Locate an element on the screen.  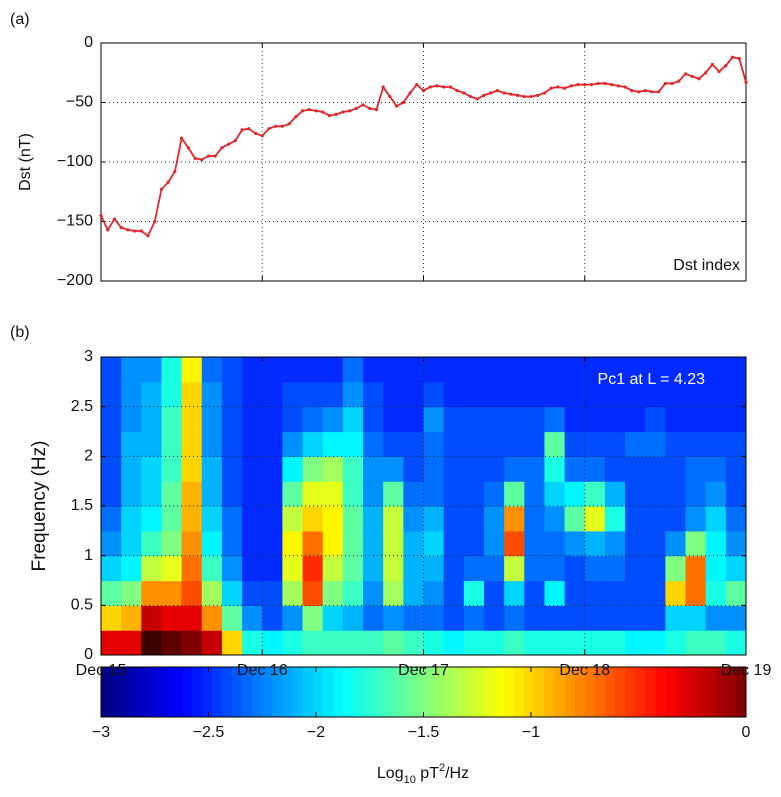
annotation: Dst index is located at coordinates (706, 265).